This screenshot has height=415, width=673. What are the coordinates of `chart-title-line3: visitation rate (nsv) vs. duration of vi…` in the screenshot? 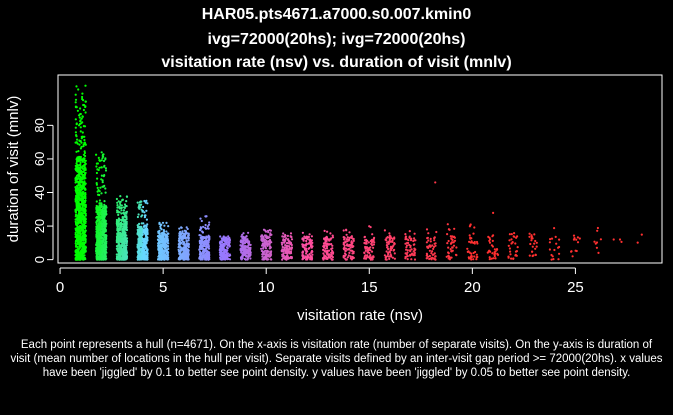 It's located at (336, 62).